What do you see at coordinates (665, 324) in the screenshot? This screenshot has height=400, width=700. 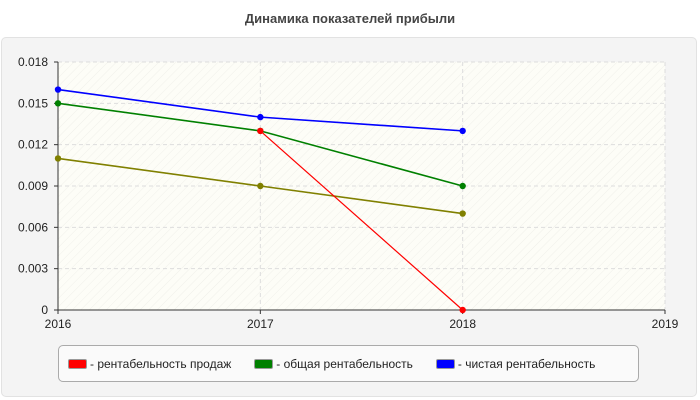 I see `x-tick-label: 2019` at bounding box center [665, 324].